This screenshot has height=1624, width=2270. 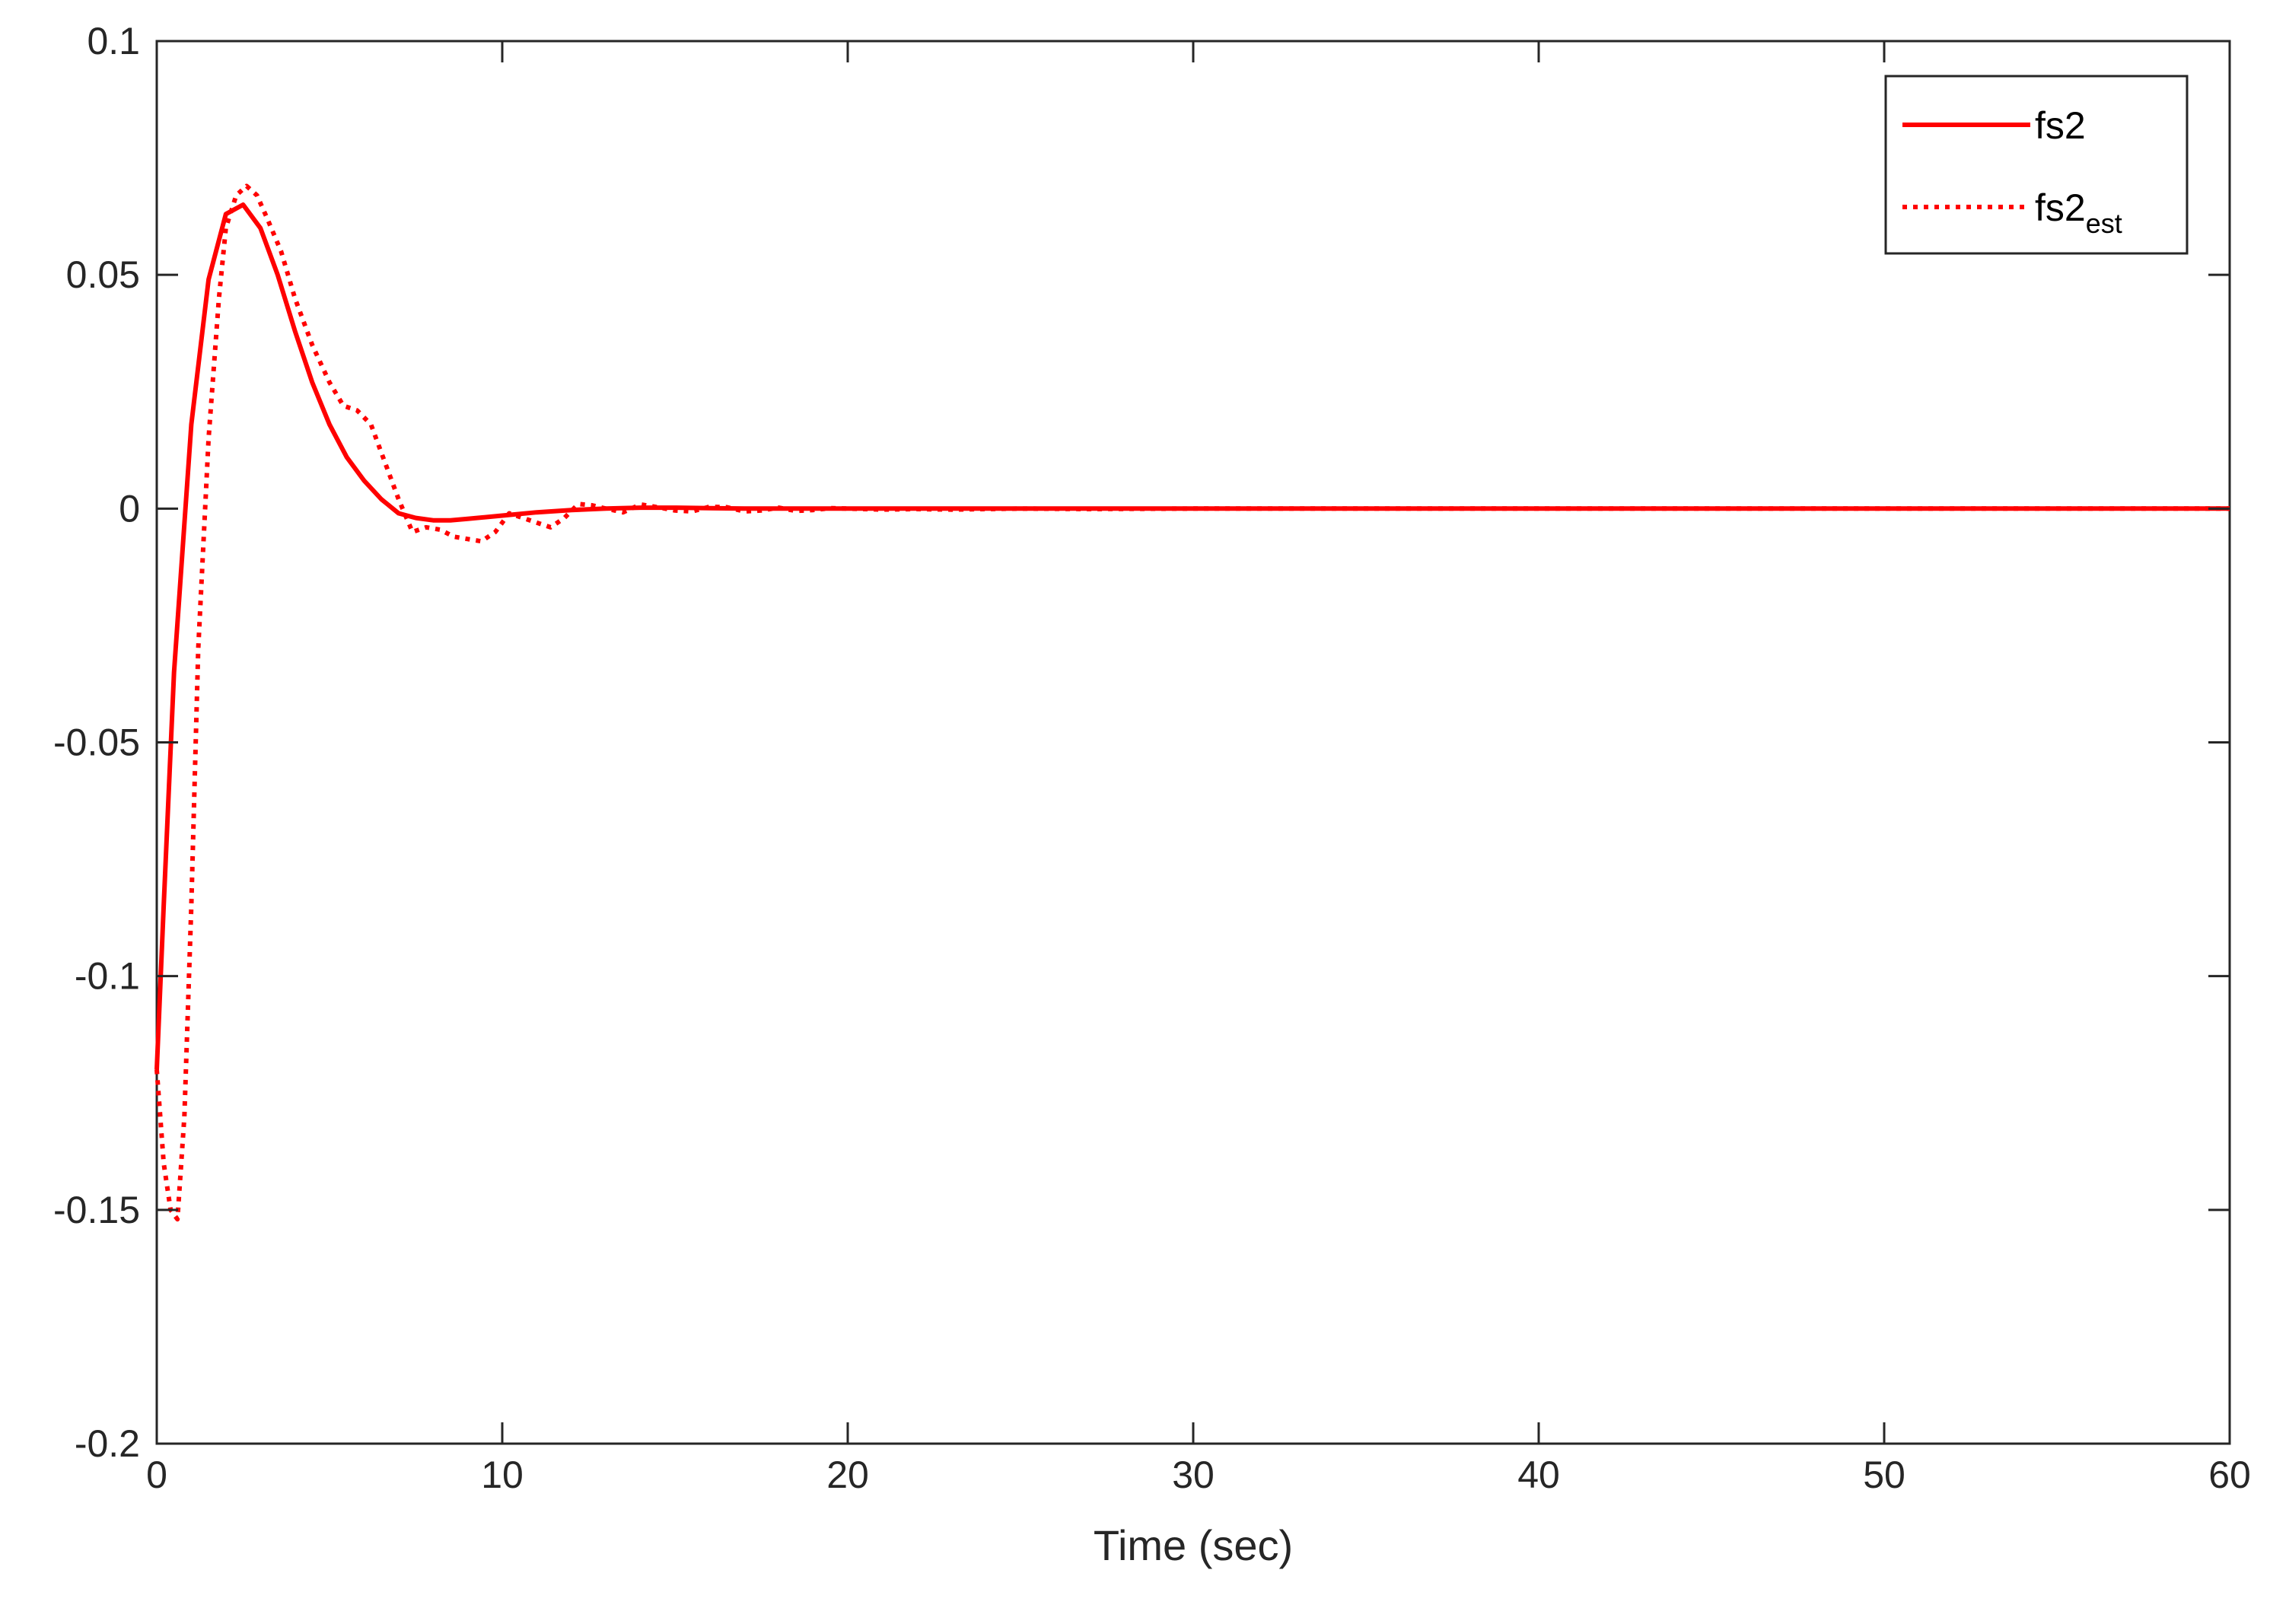 What do you see at coordinates (107, 976) in the screenshot?
I see `y-tick-label: -0.1` at bounding box center [107, 976].